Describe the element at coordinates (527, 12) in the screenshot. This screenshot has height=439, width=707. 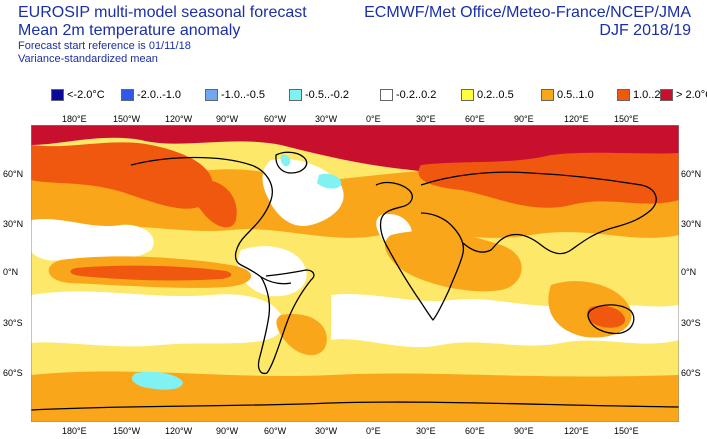
I see `producers-text: ECMWF/Met Office/Meteo-France/NCEP/JMA` at that location.